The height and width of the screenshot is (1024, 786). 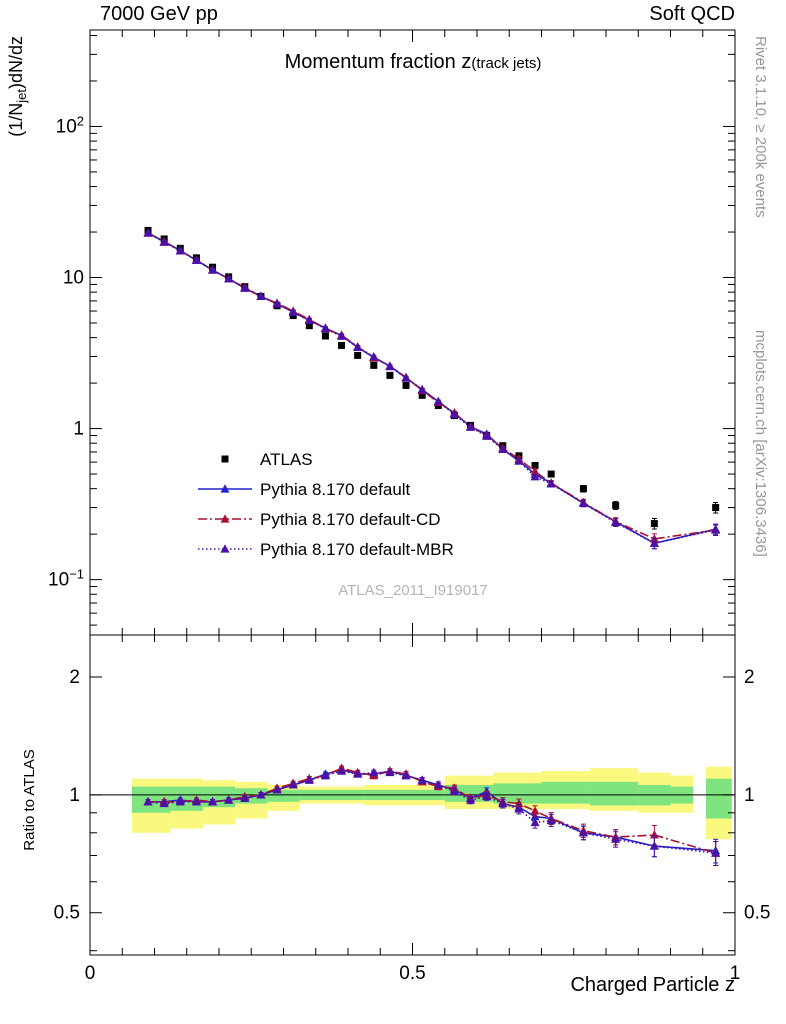 I want to click on legend-label: Pythia 8.170 default-MBR, so click(x=357, y=549).